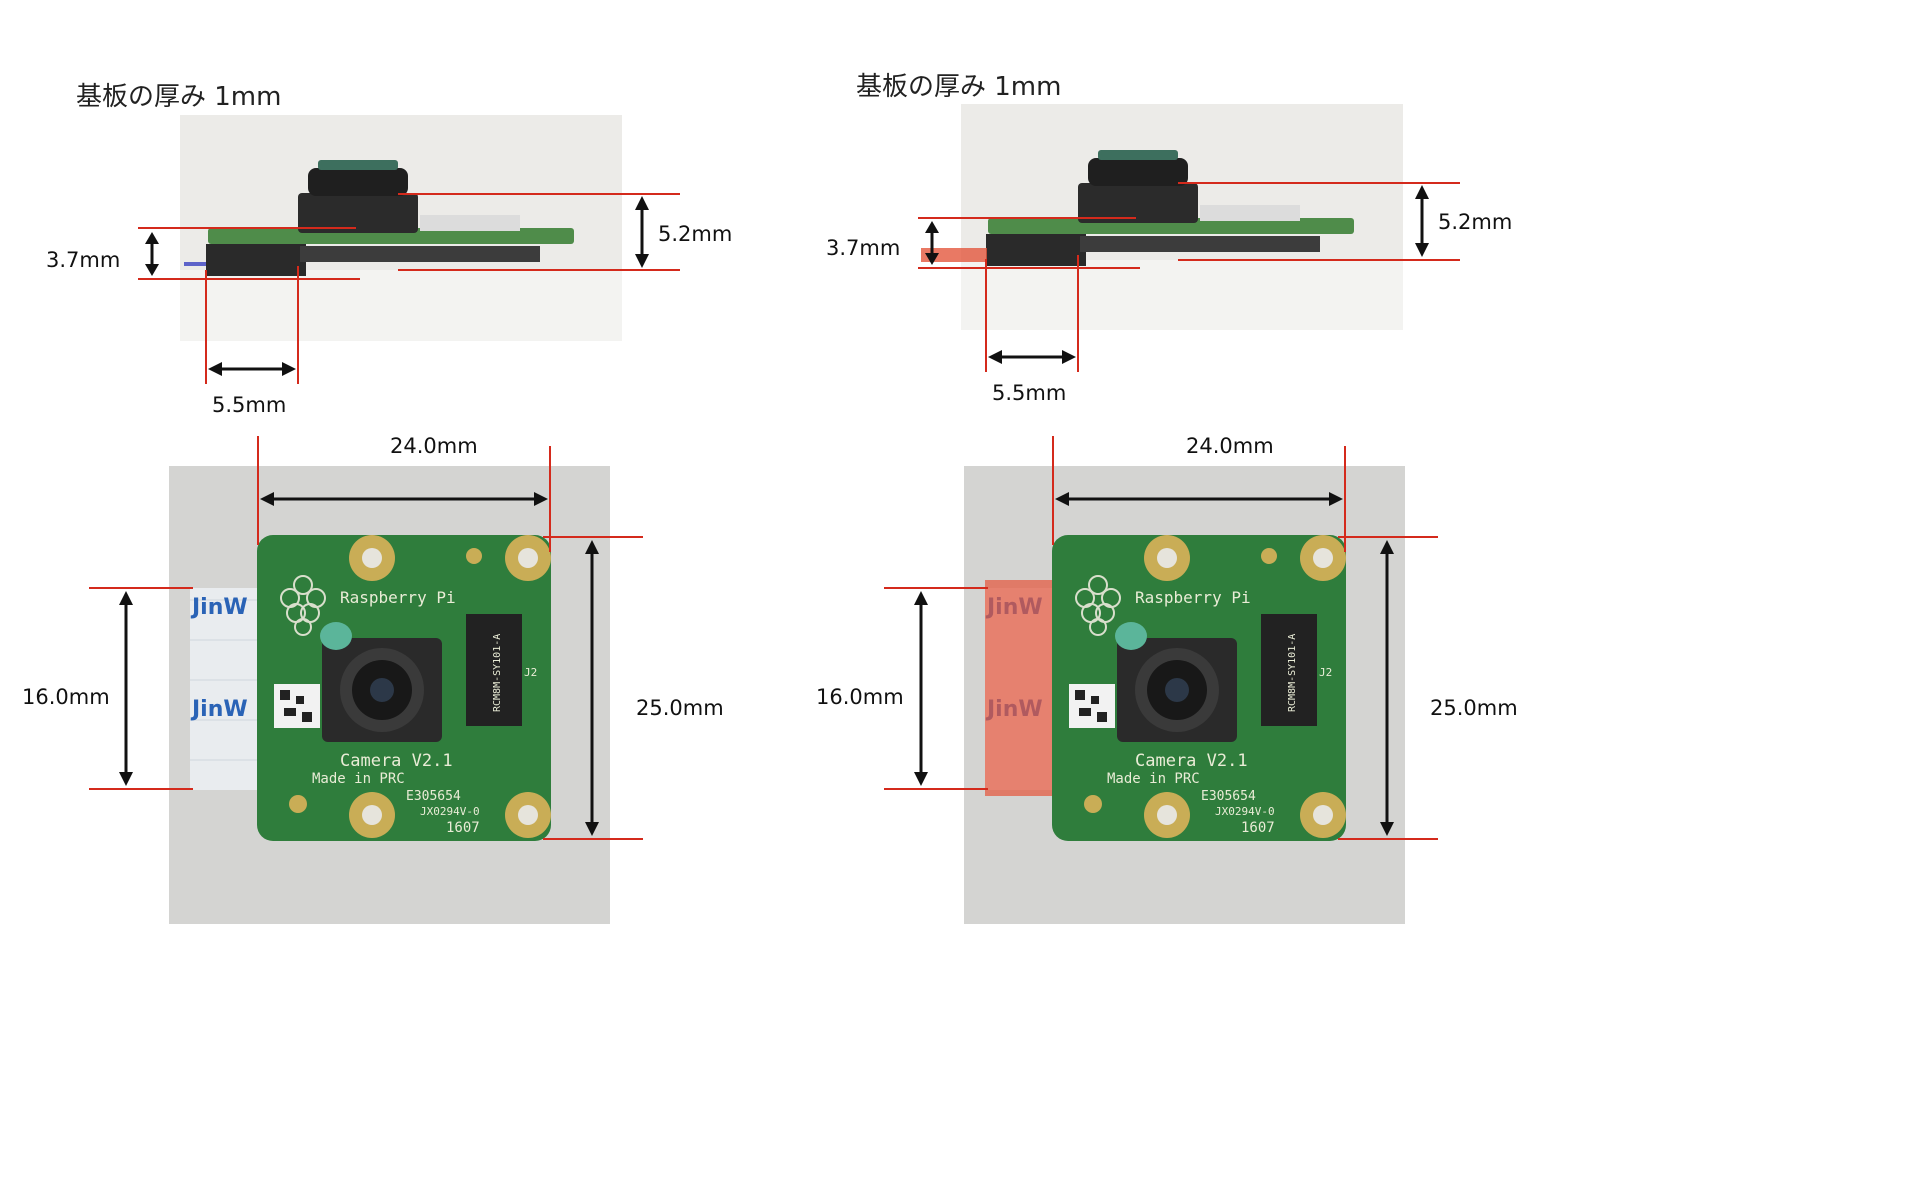 This screenshot has width=1920, height=1202. Describe the element at coordinates (219, 709) in the screenshot. I see `cable-print-2: JinW` at that location.